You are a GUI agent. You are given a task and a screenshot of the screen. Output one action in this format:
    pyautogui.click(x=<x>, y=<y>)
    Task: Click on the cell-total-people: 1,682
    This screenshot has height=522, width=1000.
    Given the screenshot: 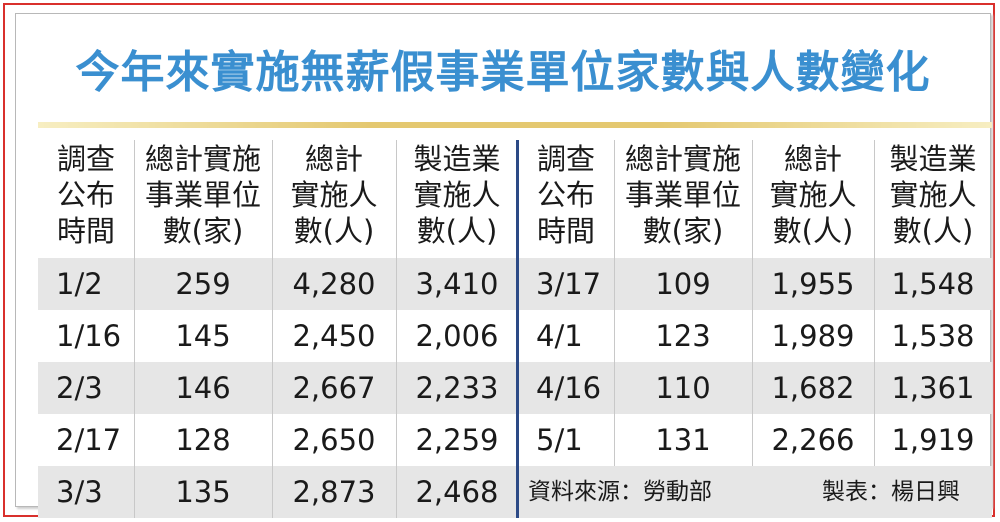 What is the action you would take?
    pyautogui.click(x=813, y=388)
    